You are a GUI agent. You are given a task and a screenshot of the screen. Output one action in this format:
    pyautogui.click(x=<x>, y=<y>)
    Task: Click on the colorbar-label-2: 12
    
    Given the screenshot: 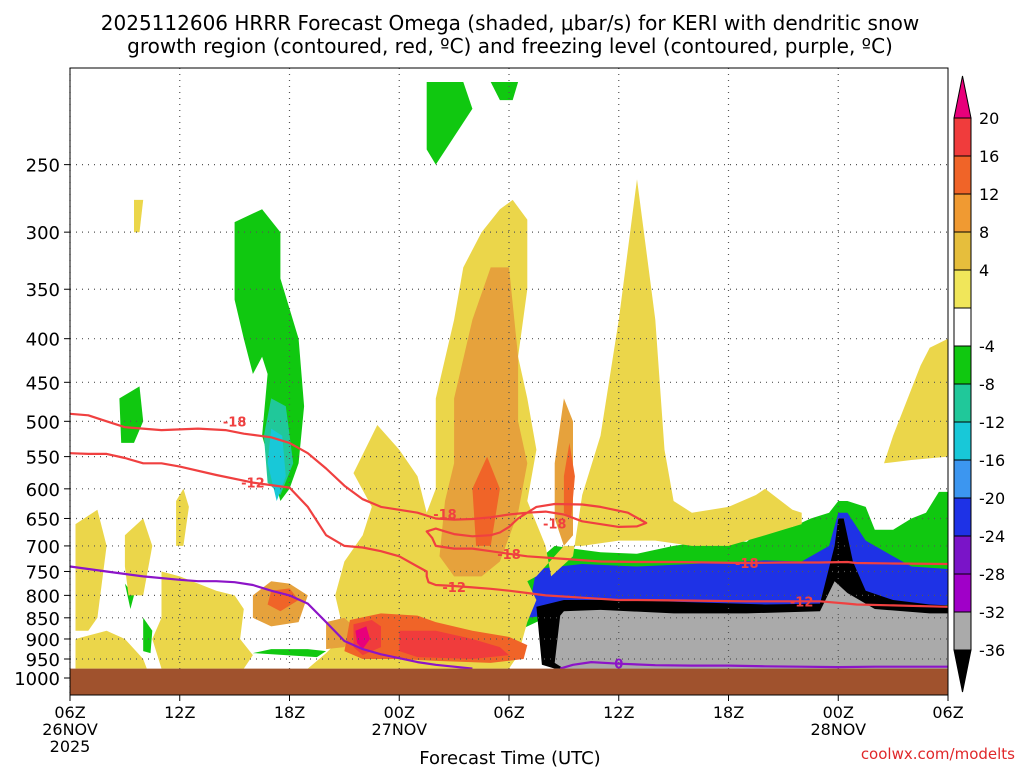 What is the action you would take?
    pyautogui.click(x=989, y=194)
    